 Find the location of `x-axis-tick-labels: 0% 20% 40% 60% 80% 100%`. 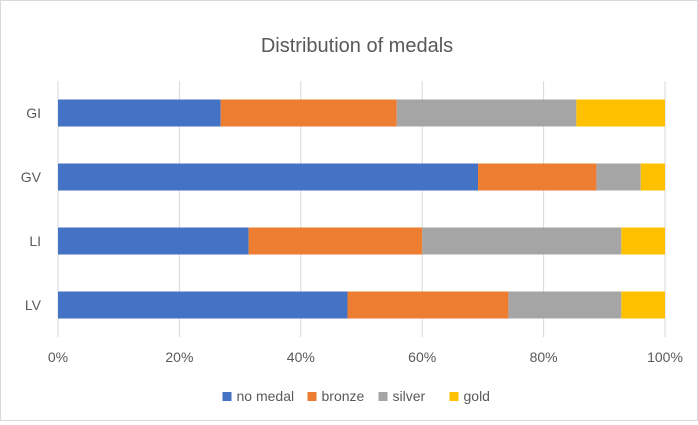

x-axis-tick-labels: 0% 20% 40% 60% 80% 100% is located at coordinates (365, 357).